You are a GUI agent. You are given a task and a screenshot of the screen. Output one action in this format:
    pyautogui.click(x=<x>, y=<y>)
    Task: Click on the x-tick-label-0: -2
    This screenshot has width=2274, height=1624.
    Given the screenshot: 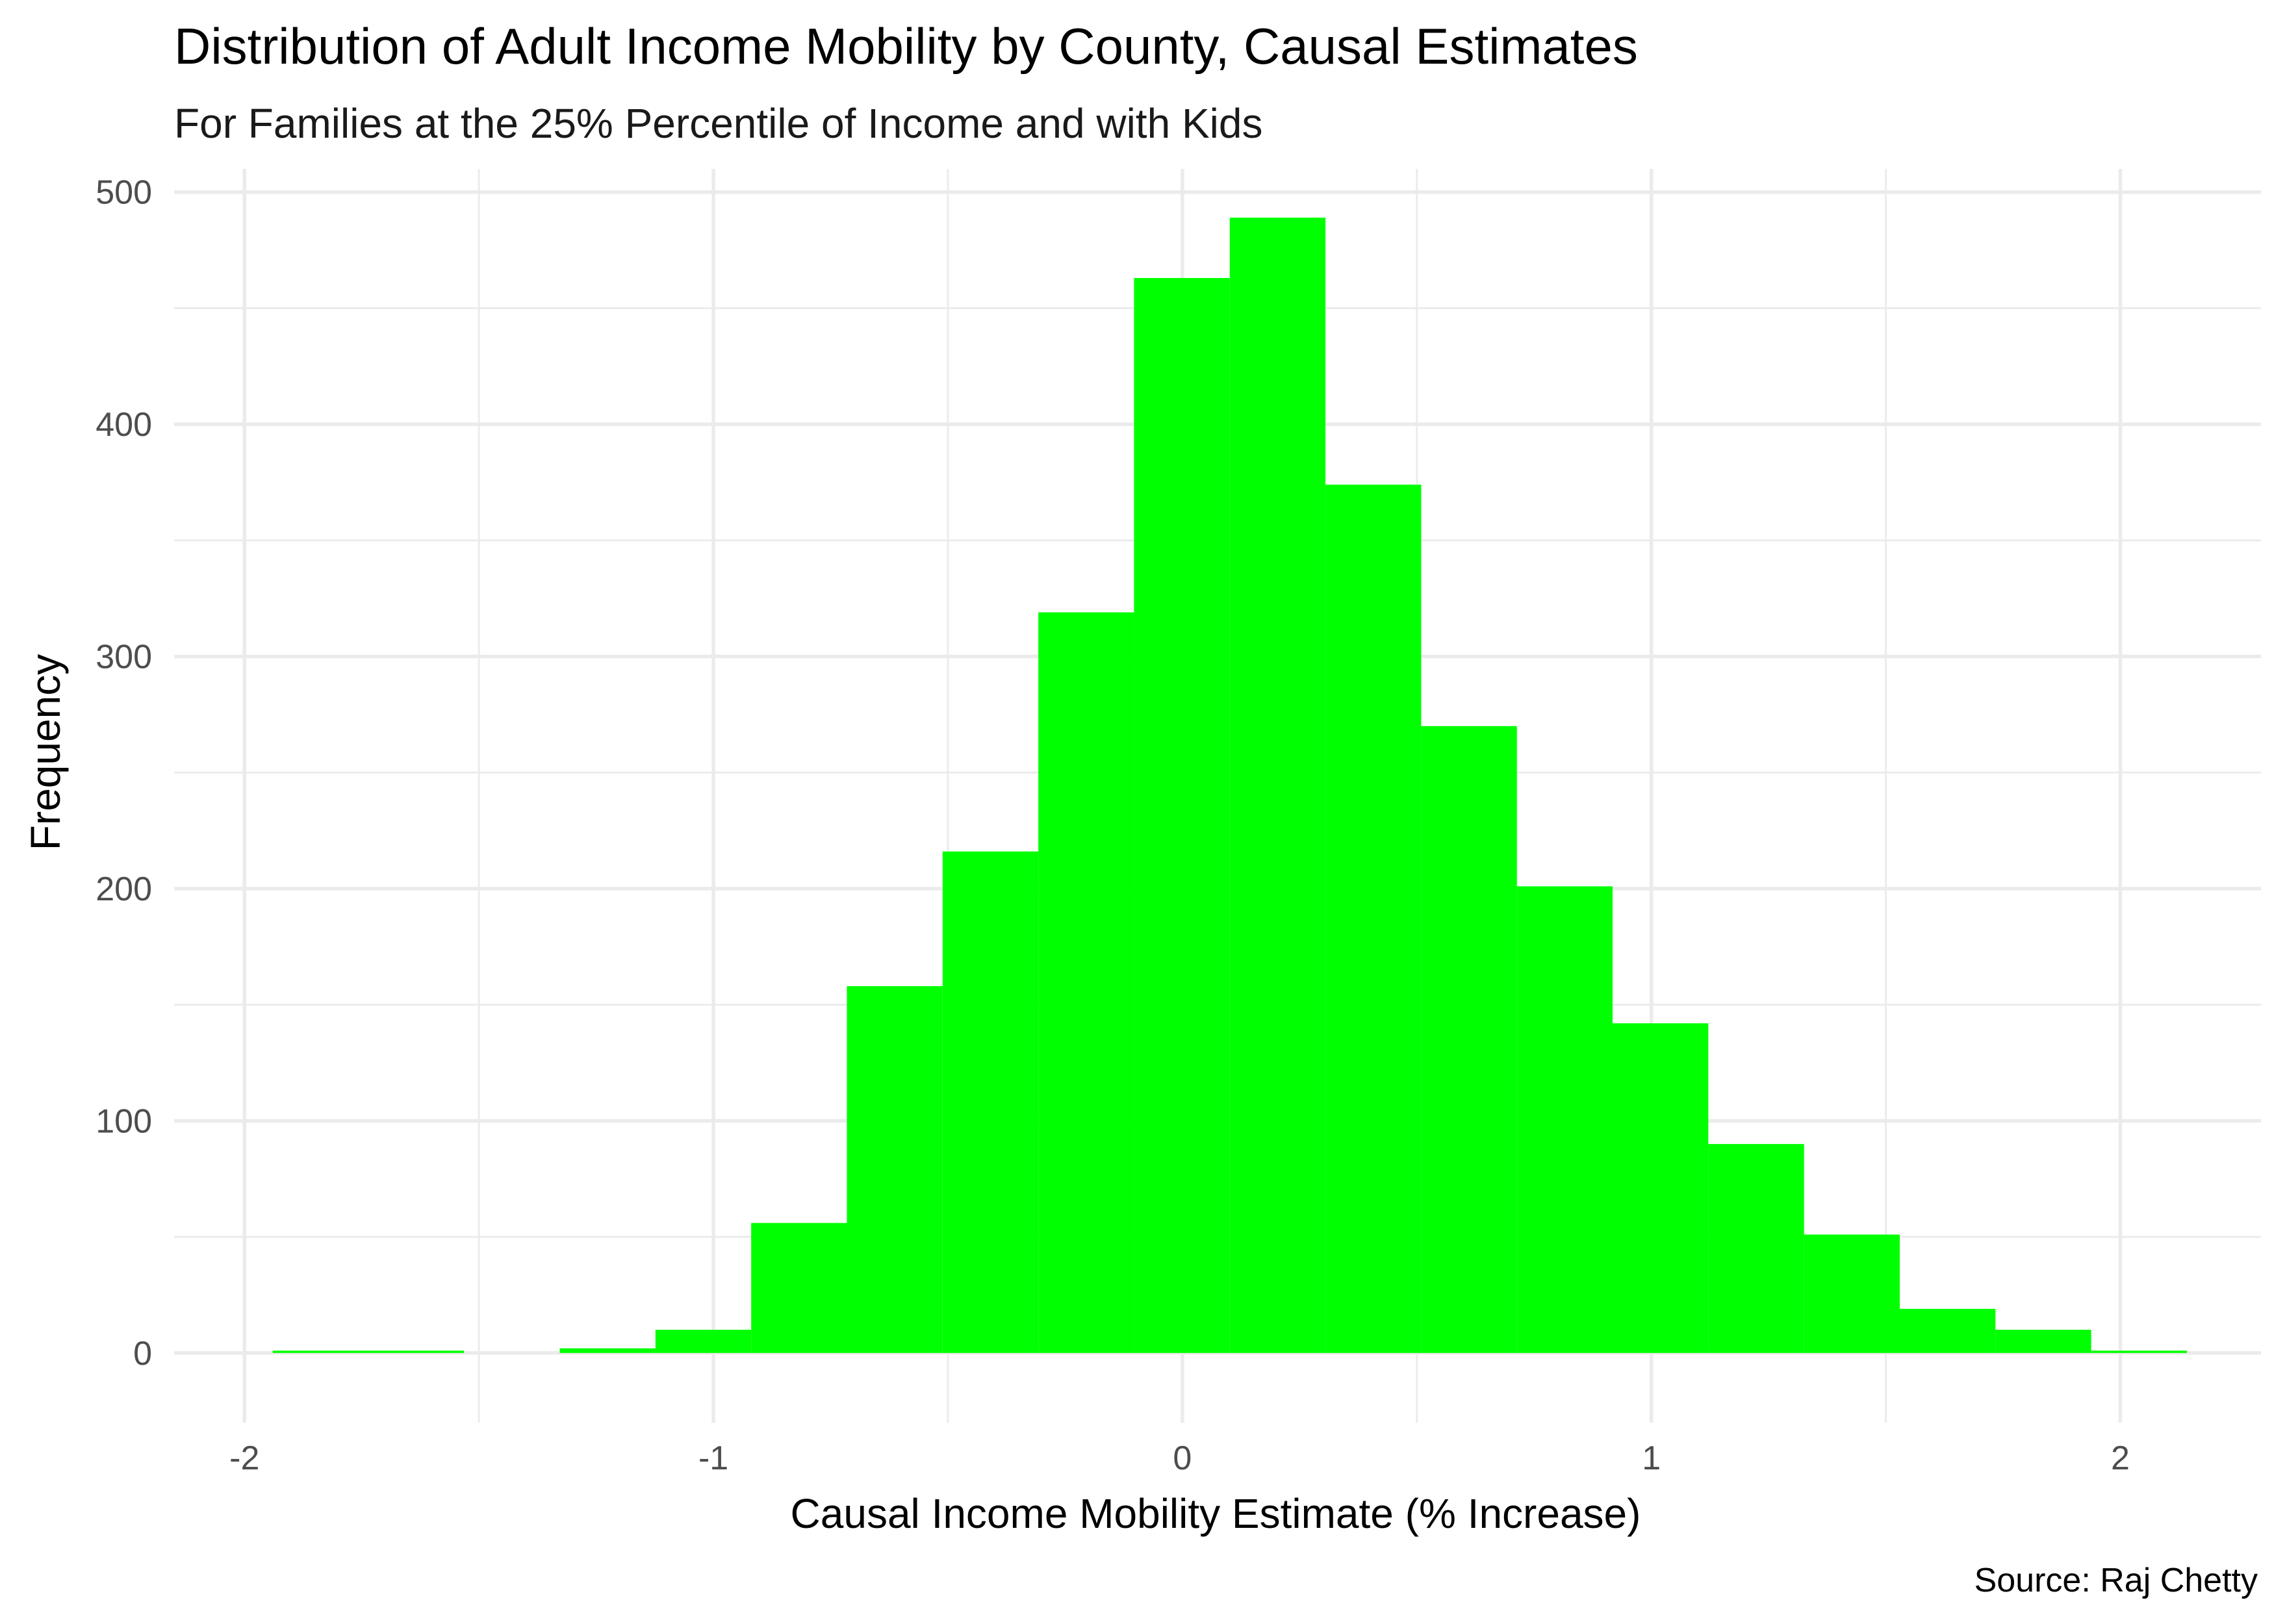 What is the action you would take?
    pyautogui.click(x=244, y=1458)
    